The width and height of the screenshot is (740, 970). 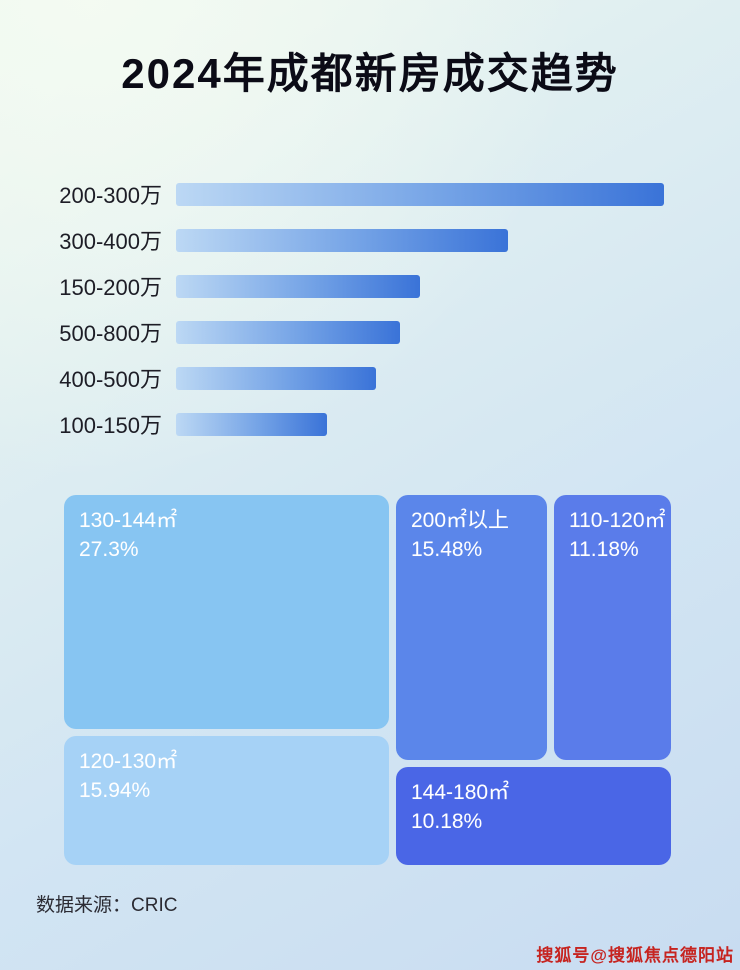 I want to click on treemap-block-label: 120-130㎡, so click(x=128, y=761).